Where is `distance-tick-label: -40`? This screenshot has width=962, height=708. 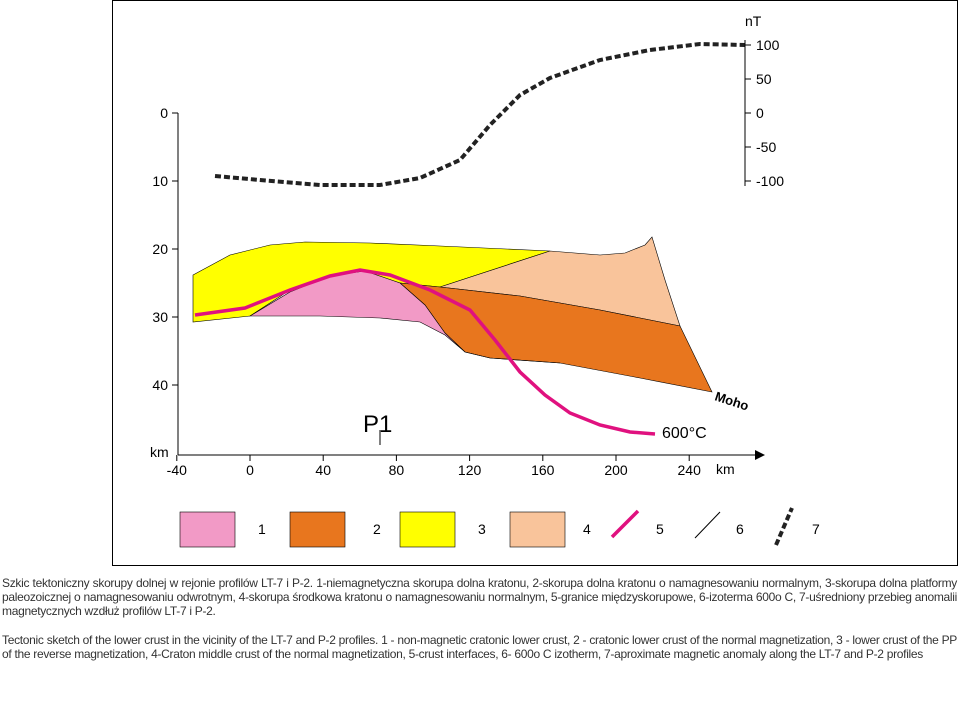 distance-tick-label: -40 is located at coordinates (177, 470).